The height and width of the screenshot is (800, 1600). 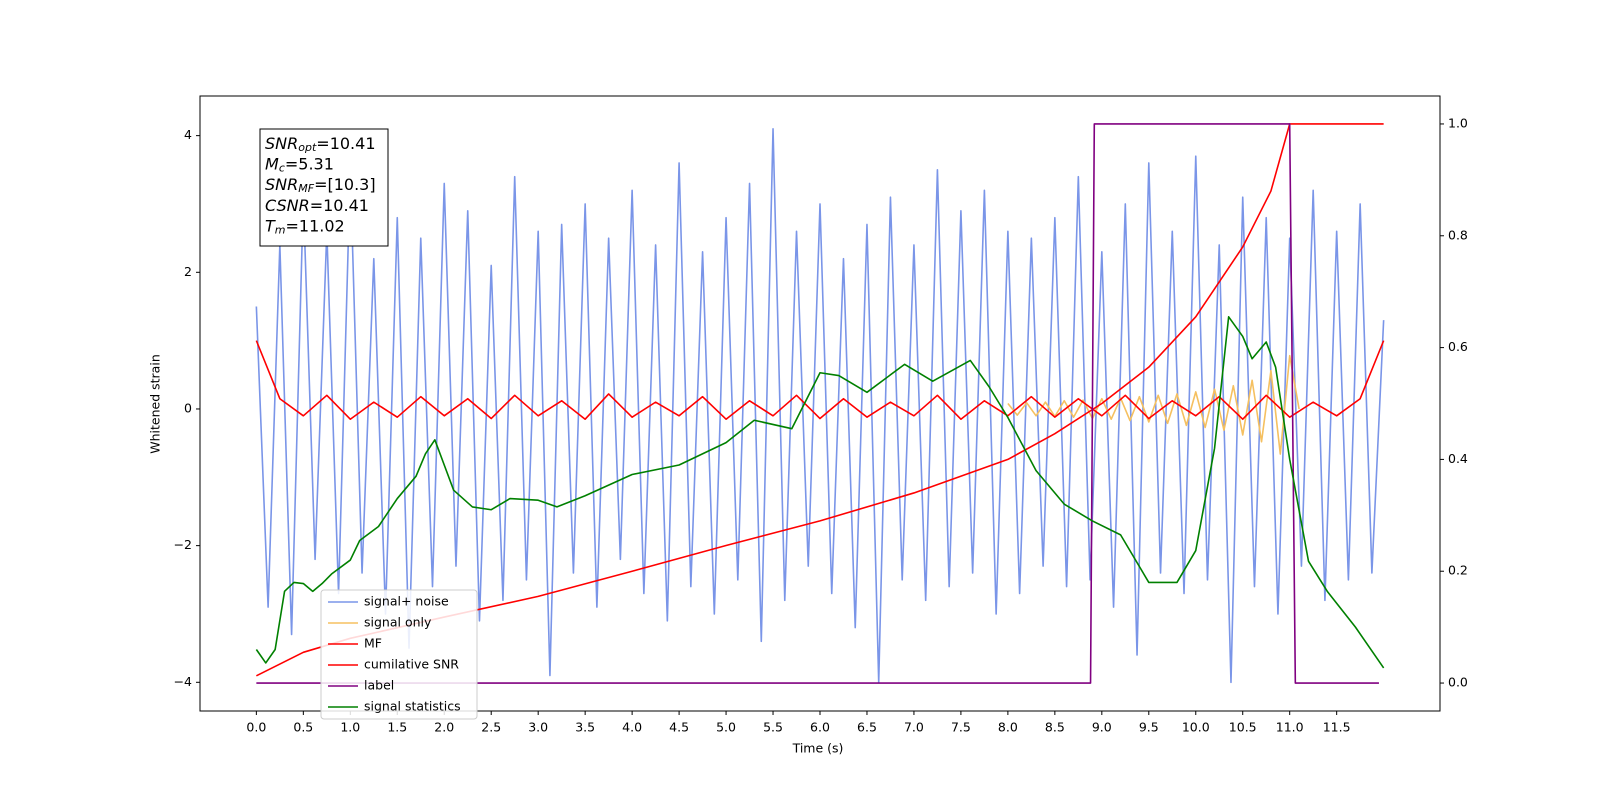 I want to click on legend-label: label, so click(x=379, y=685).